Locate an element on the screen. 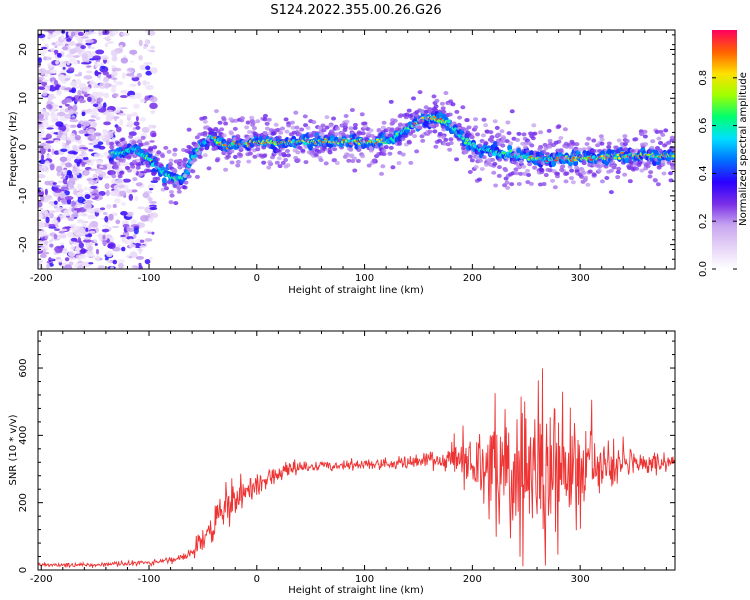  spectrogram-x-tick-label: 300 is located at coordinates (580, 278).